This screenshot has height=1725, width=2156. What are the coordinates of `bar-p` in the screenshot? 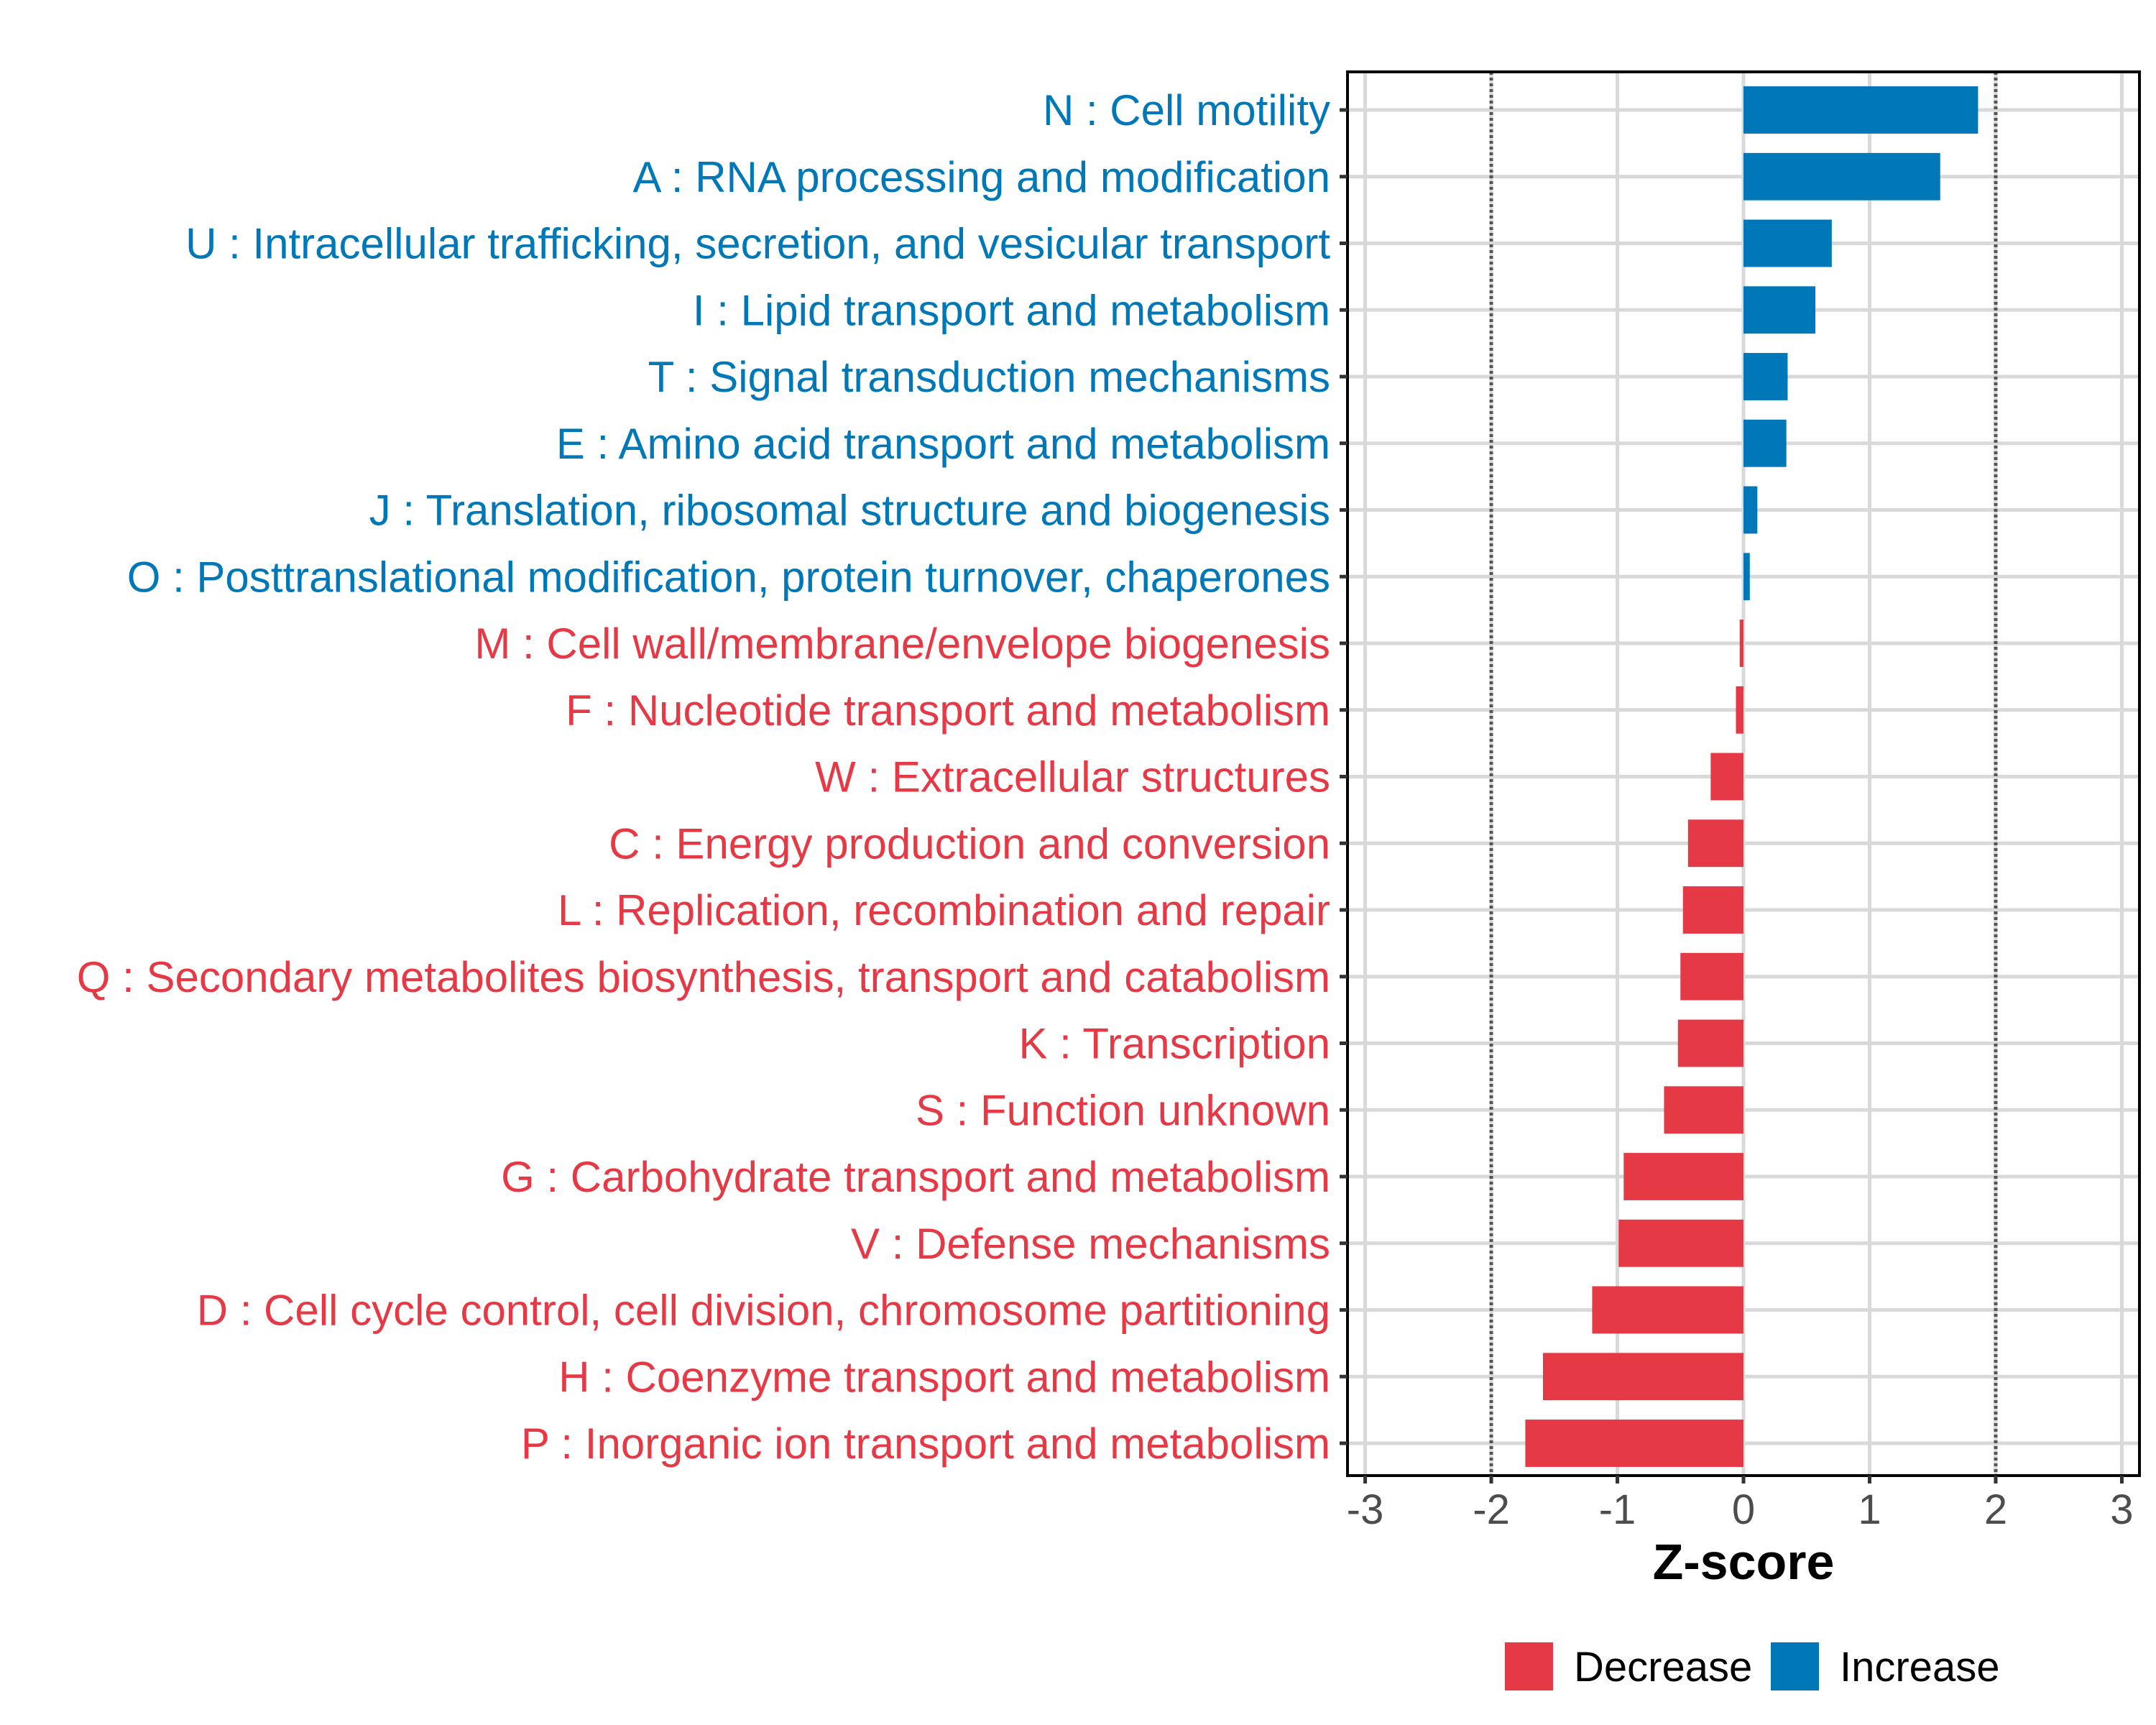 It's located at (1634, 1443).